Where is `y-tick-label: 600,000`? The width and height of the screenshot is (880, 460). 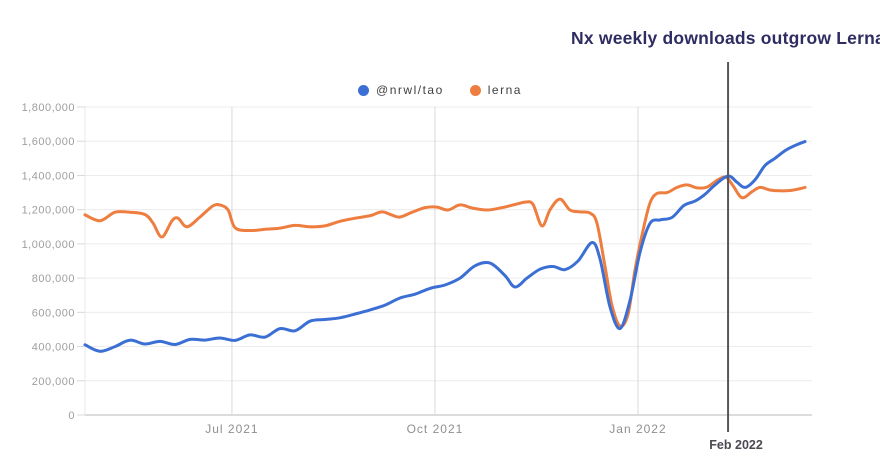 y-tick-label: 600,000 is located at coordinates (53, 313).